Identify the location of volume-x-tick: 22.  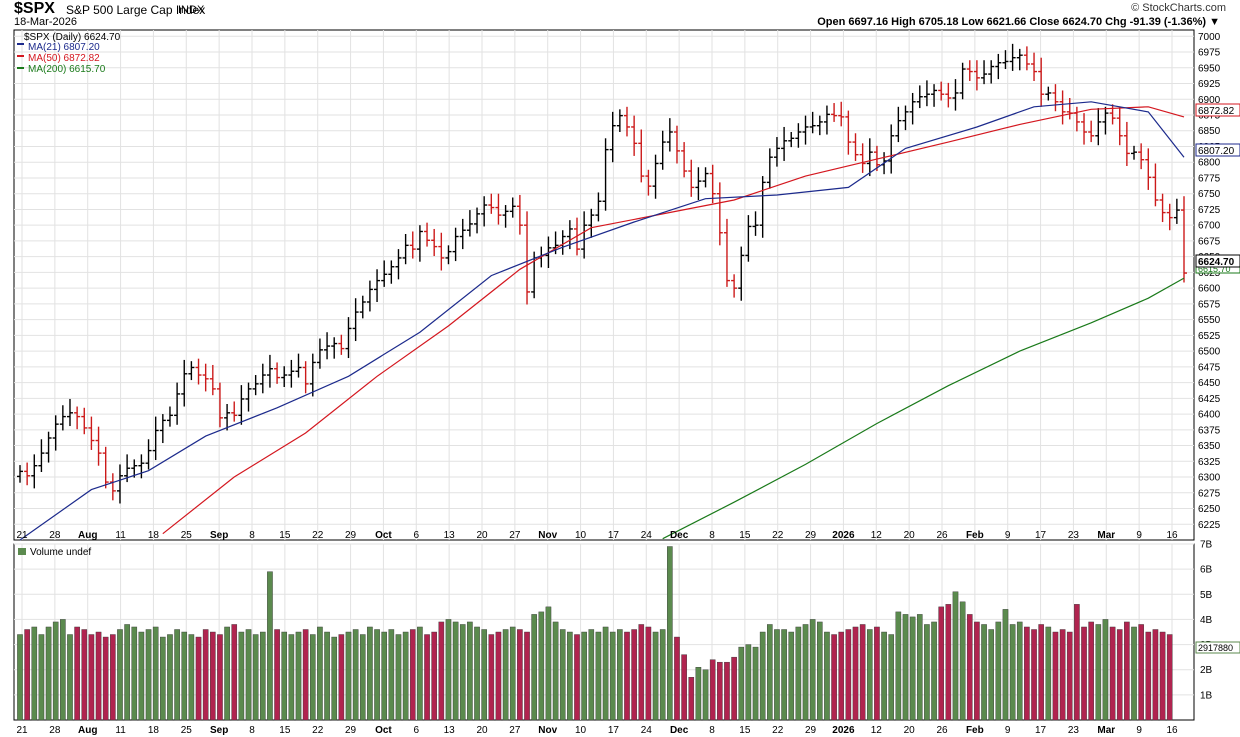
(318, 730).